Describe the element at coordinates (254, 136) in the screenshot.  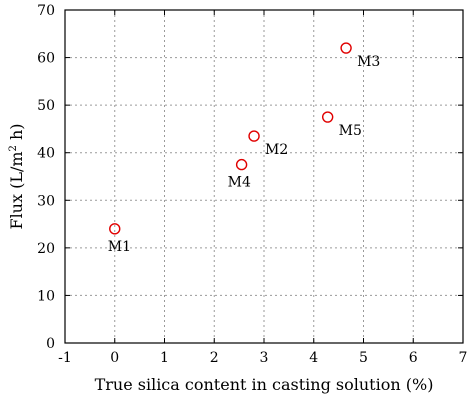
I see `data-point-m2` at that location.